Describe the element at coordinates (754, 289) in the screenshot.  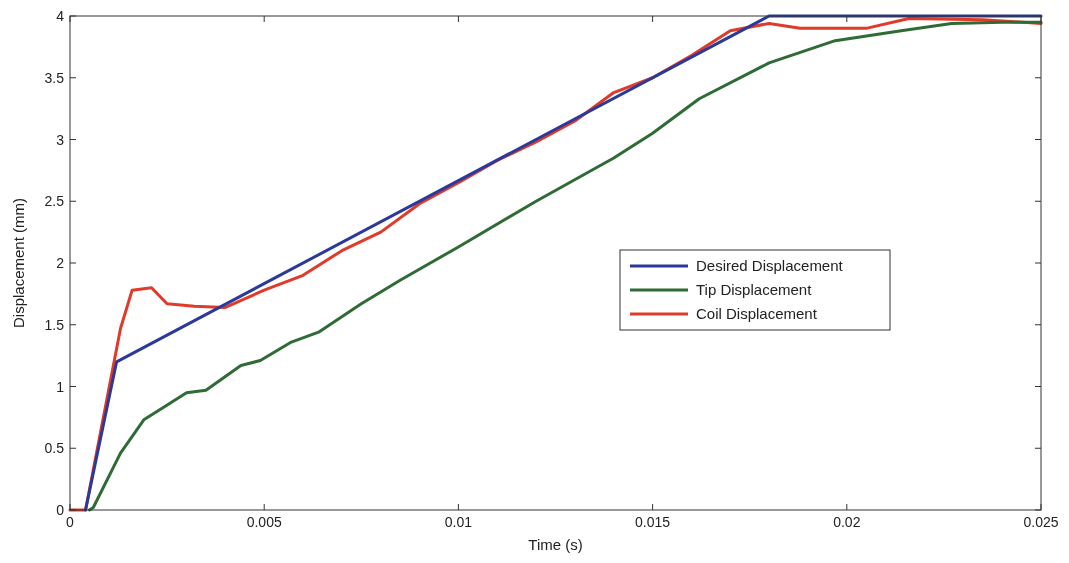
I see `legend-label: Tip Displacement` at that location.